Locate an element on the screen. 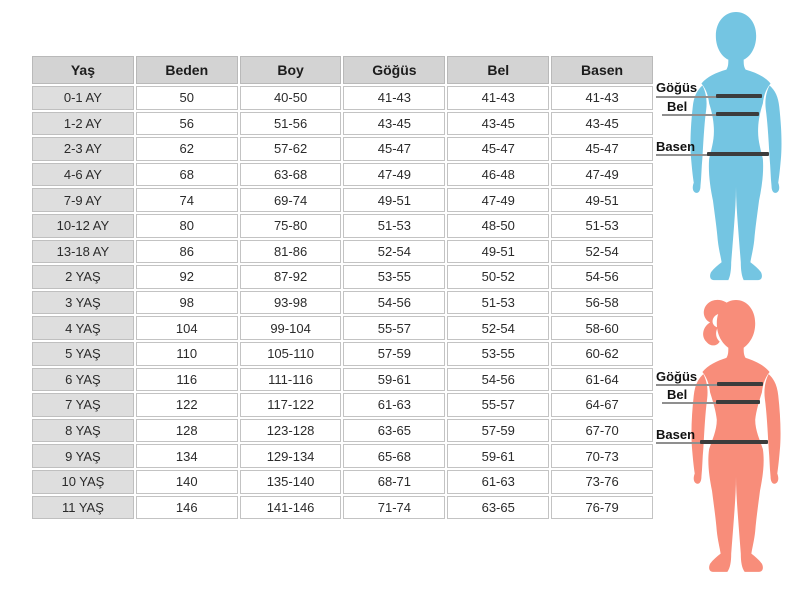  table-cell: 59-61 is located at coordinates (498, 456).